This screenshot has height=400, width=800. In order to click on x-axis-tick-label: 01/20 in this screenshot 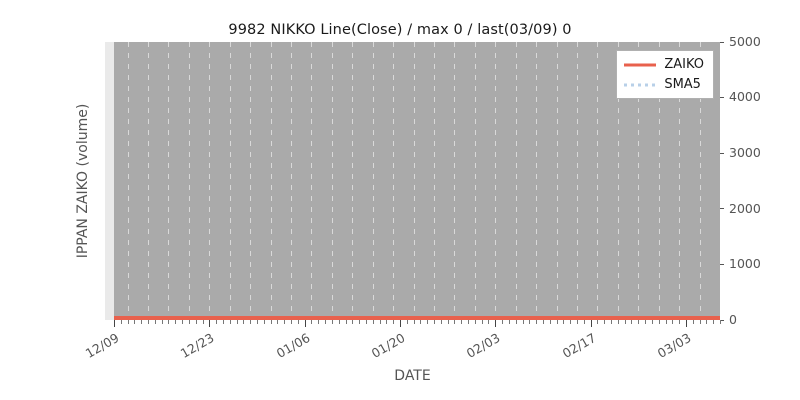, I will do `click(388, 346)`.